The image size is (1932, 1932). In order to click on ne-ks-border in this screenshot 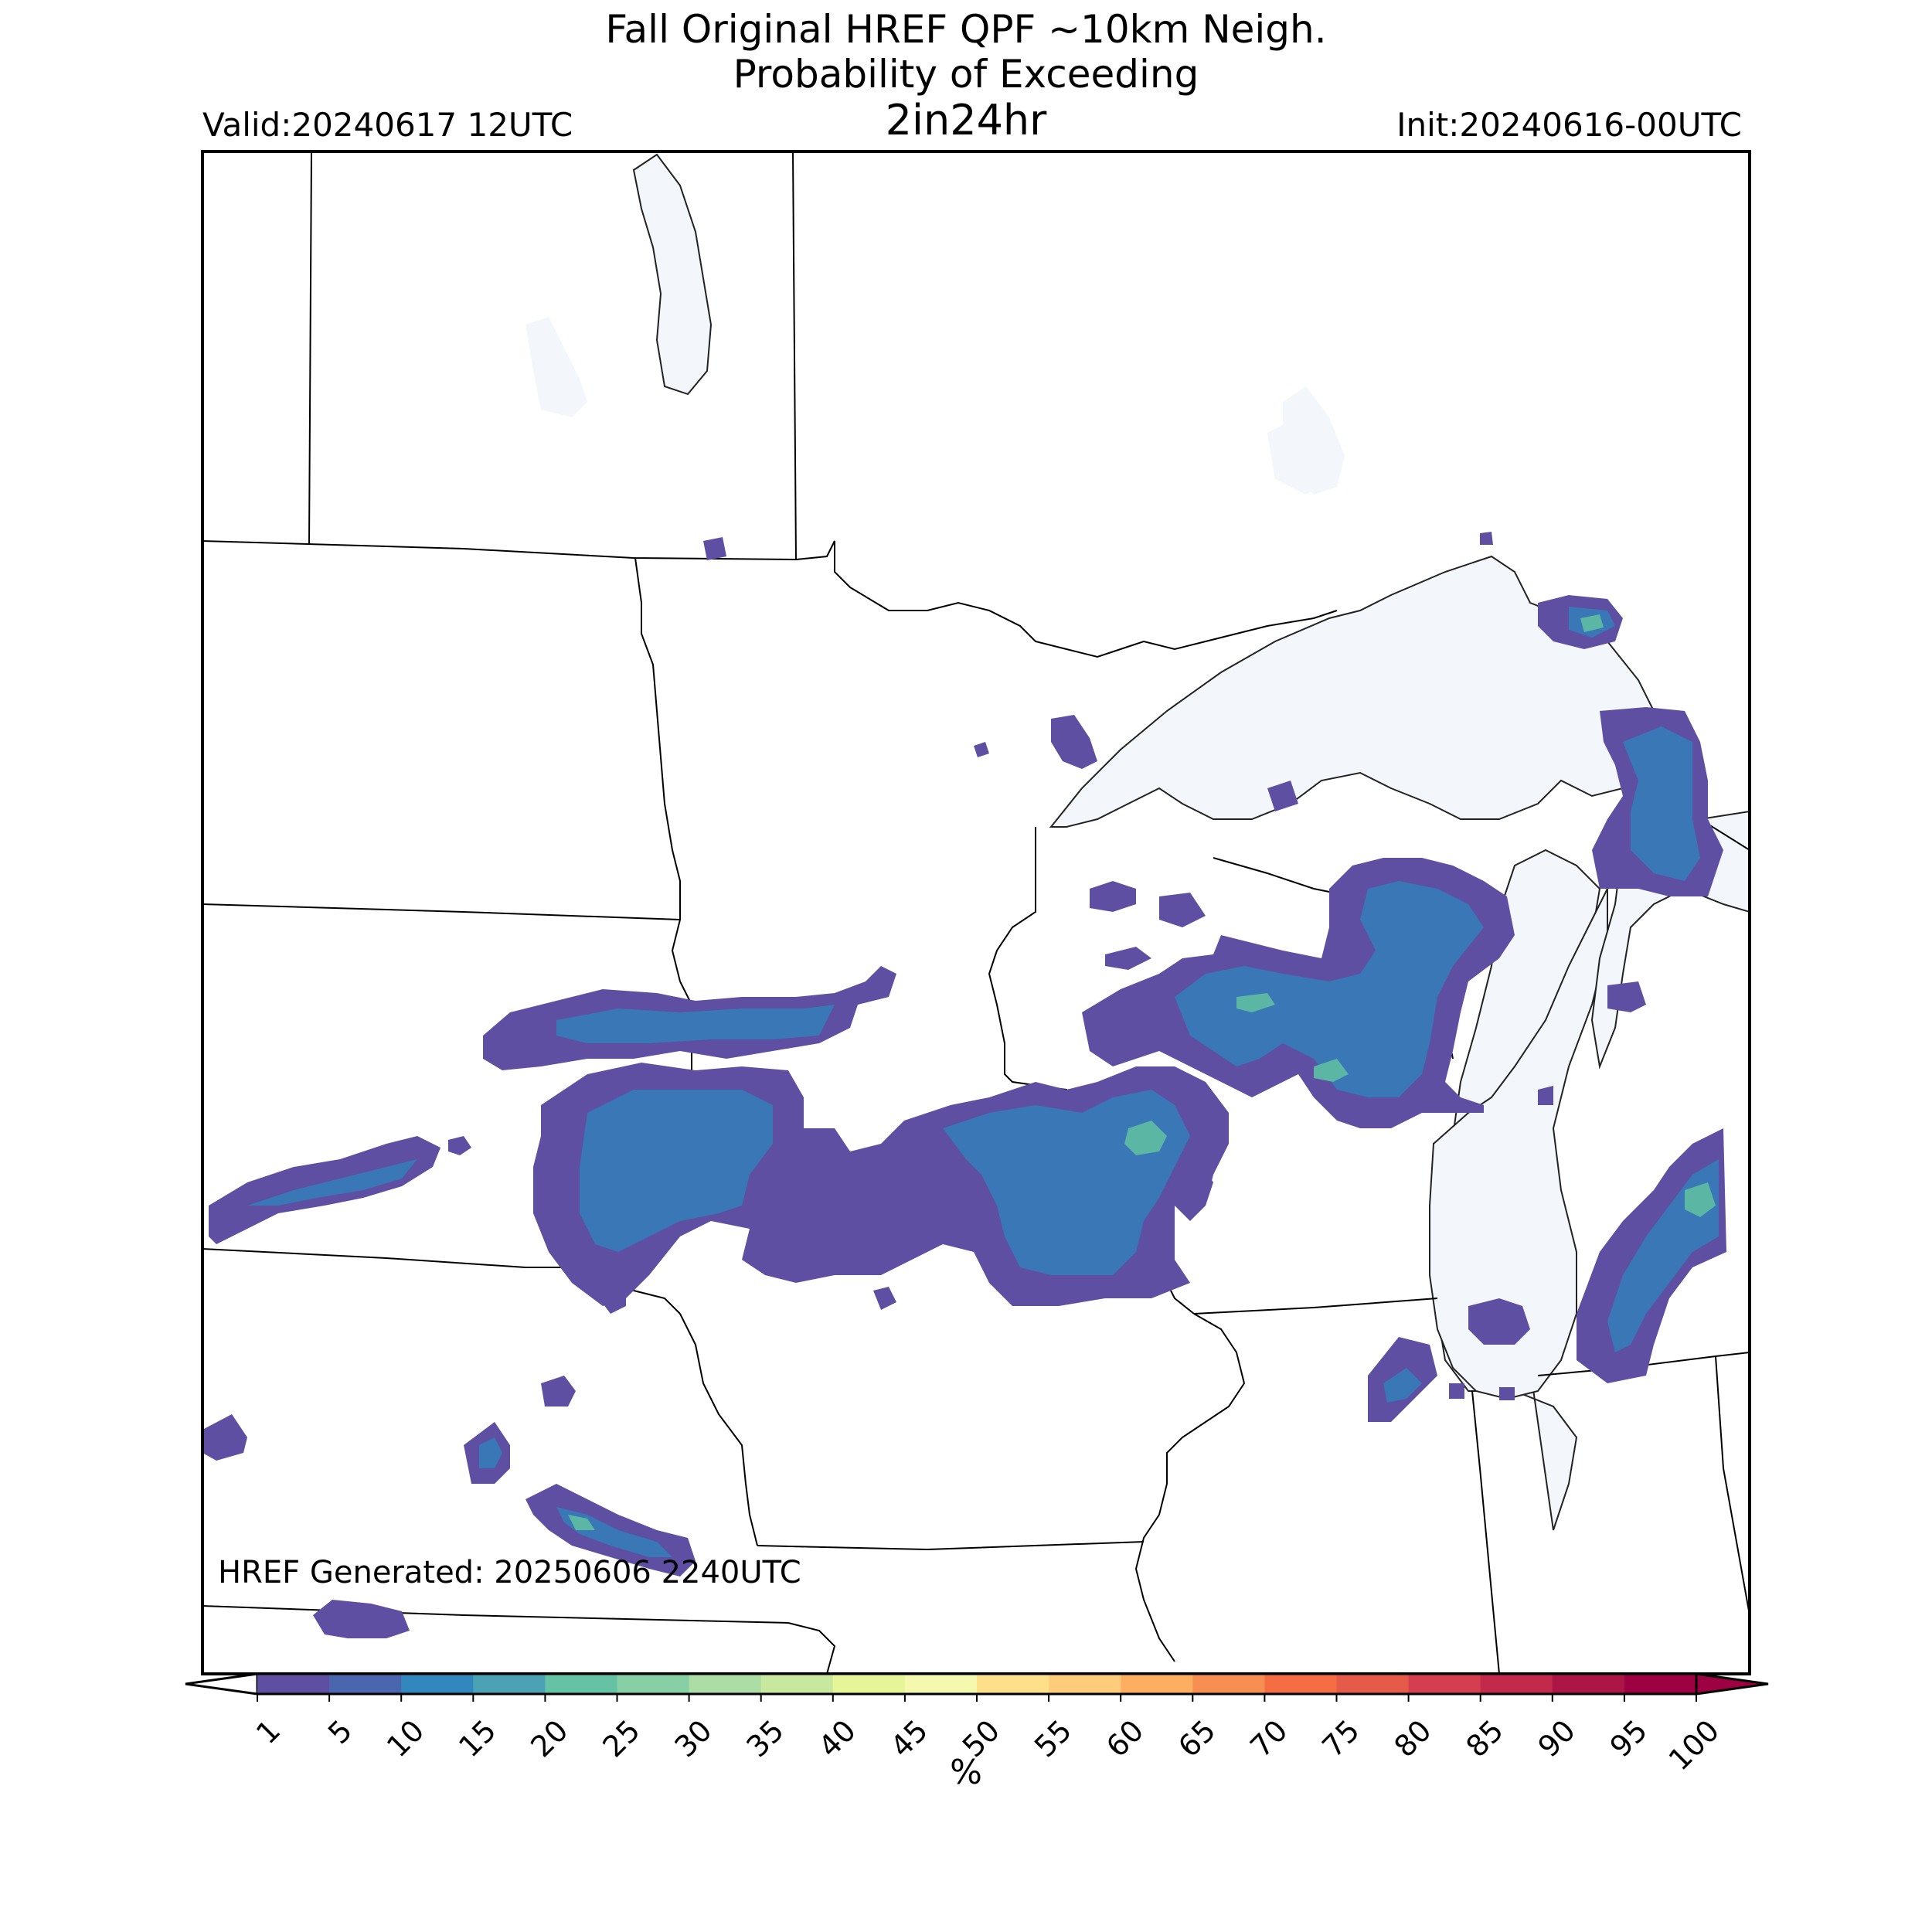, I will do `click(496, 1614)`.